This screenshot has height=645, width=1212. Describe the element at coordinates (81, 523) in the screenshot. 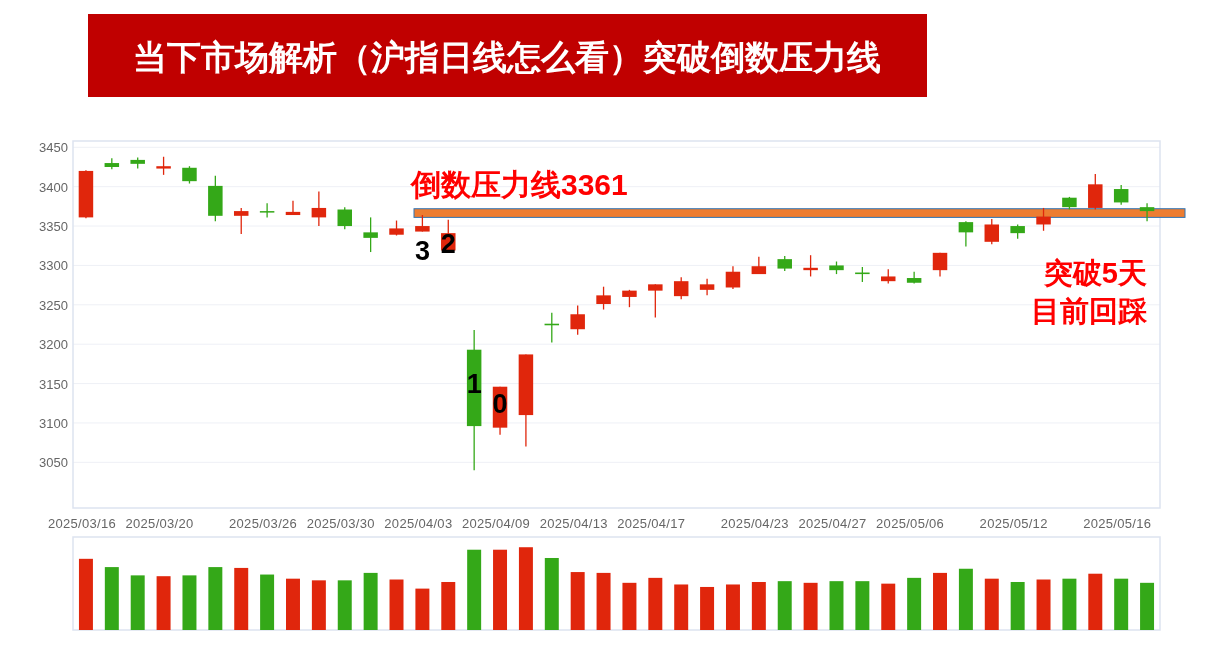

I see `x-tick-label: 2025/03/16` at that location.